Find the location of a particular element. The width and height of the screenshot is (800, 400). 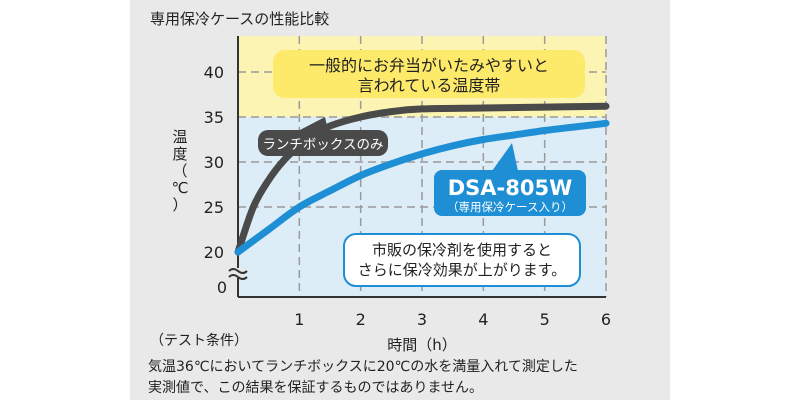

y-axis-title: 温度（℃） is located at coordinates (180, 171).